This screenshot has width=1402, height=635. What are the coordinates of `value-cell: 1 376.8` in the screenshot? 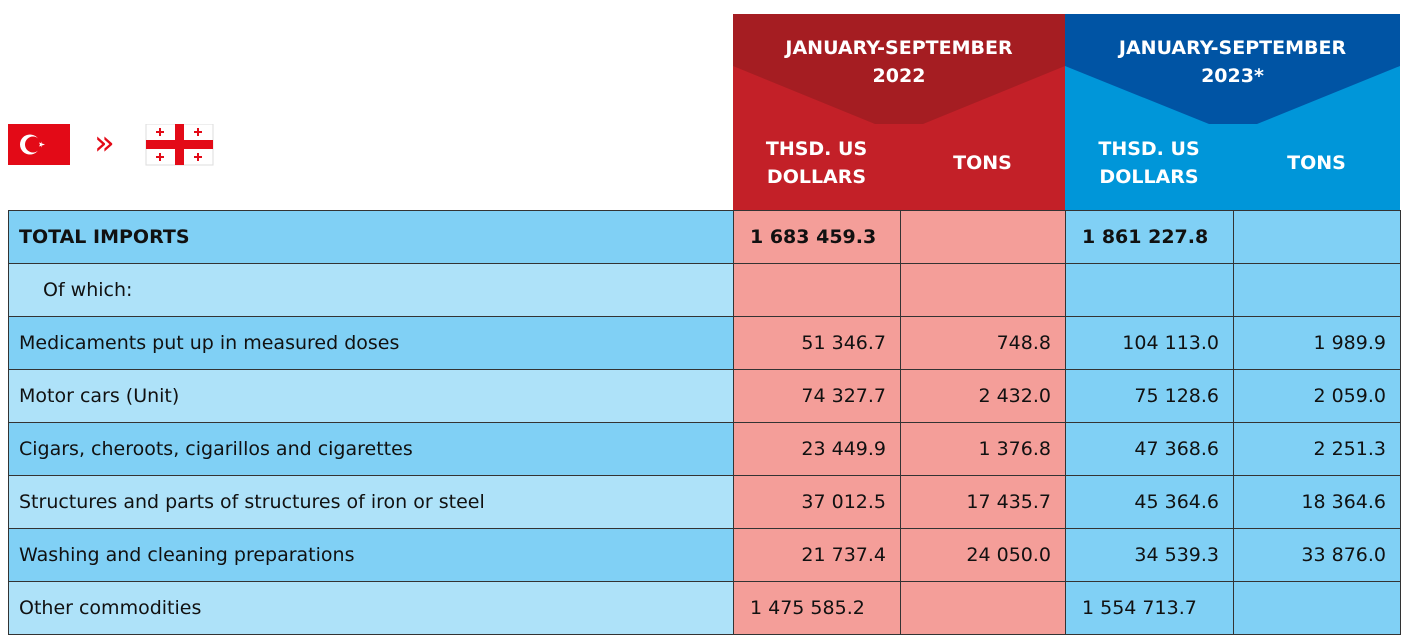 It's located at (983, 449).